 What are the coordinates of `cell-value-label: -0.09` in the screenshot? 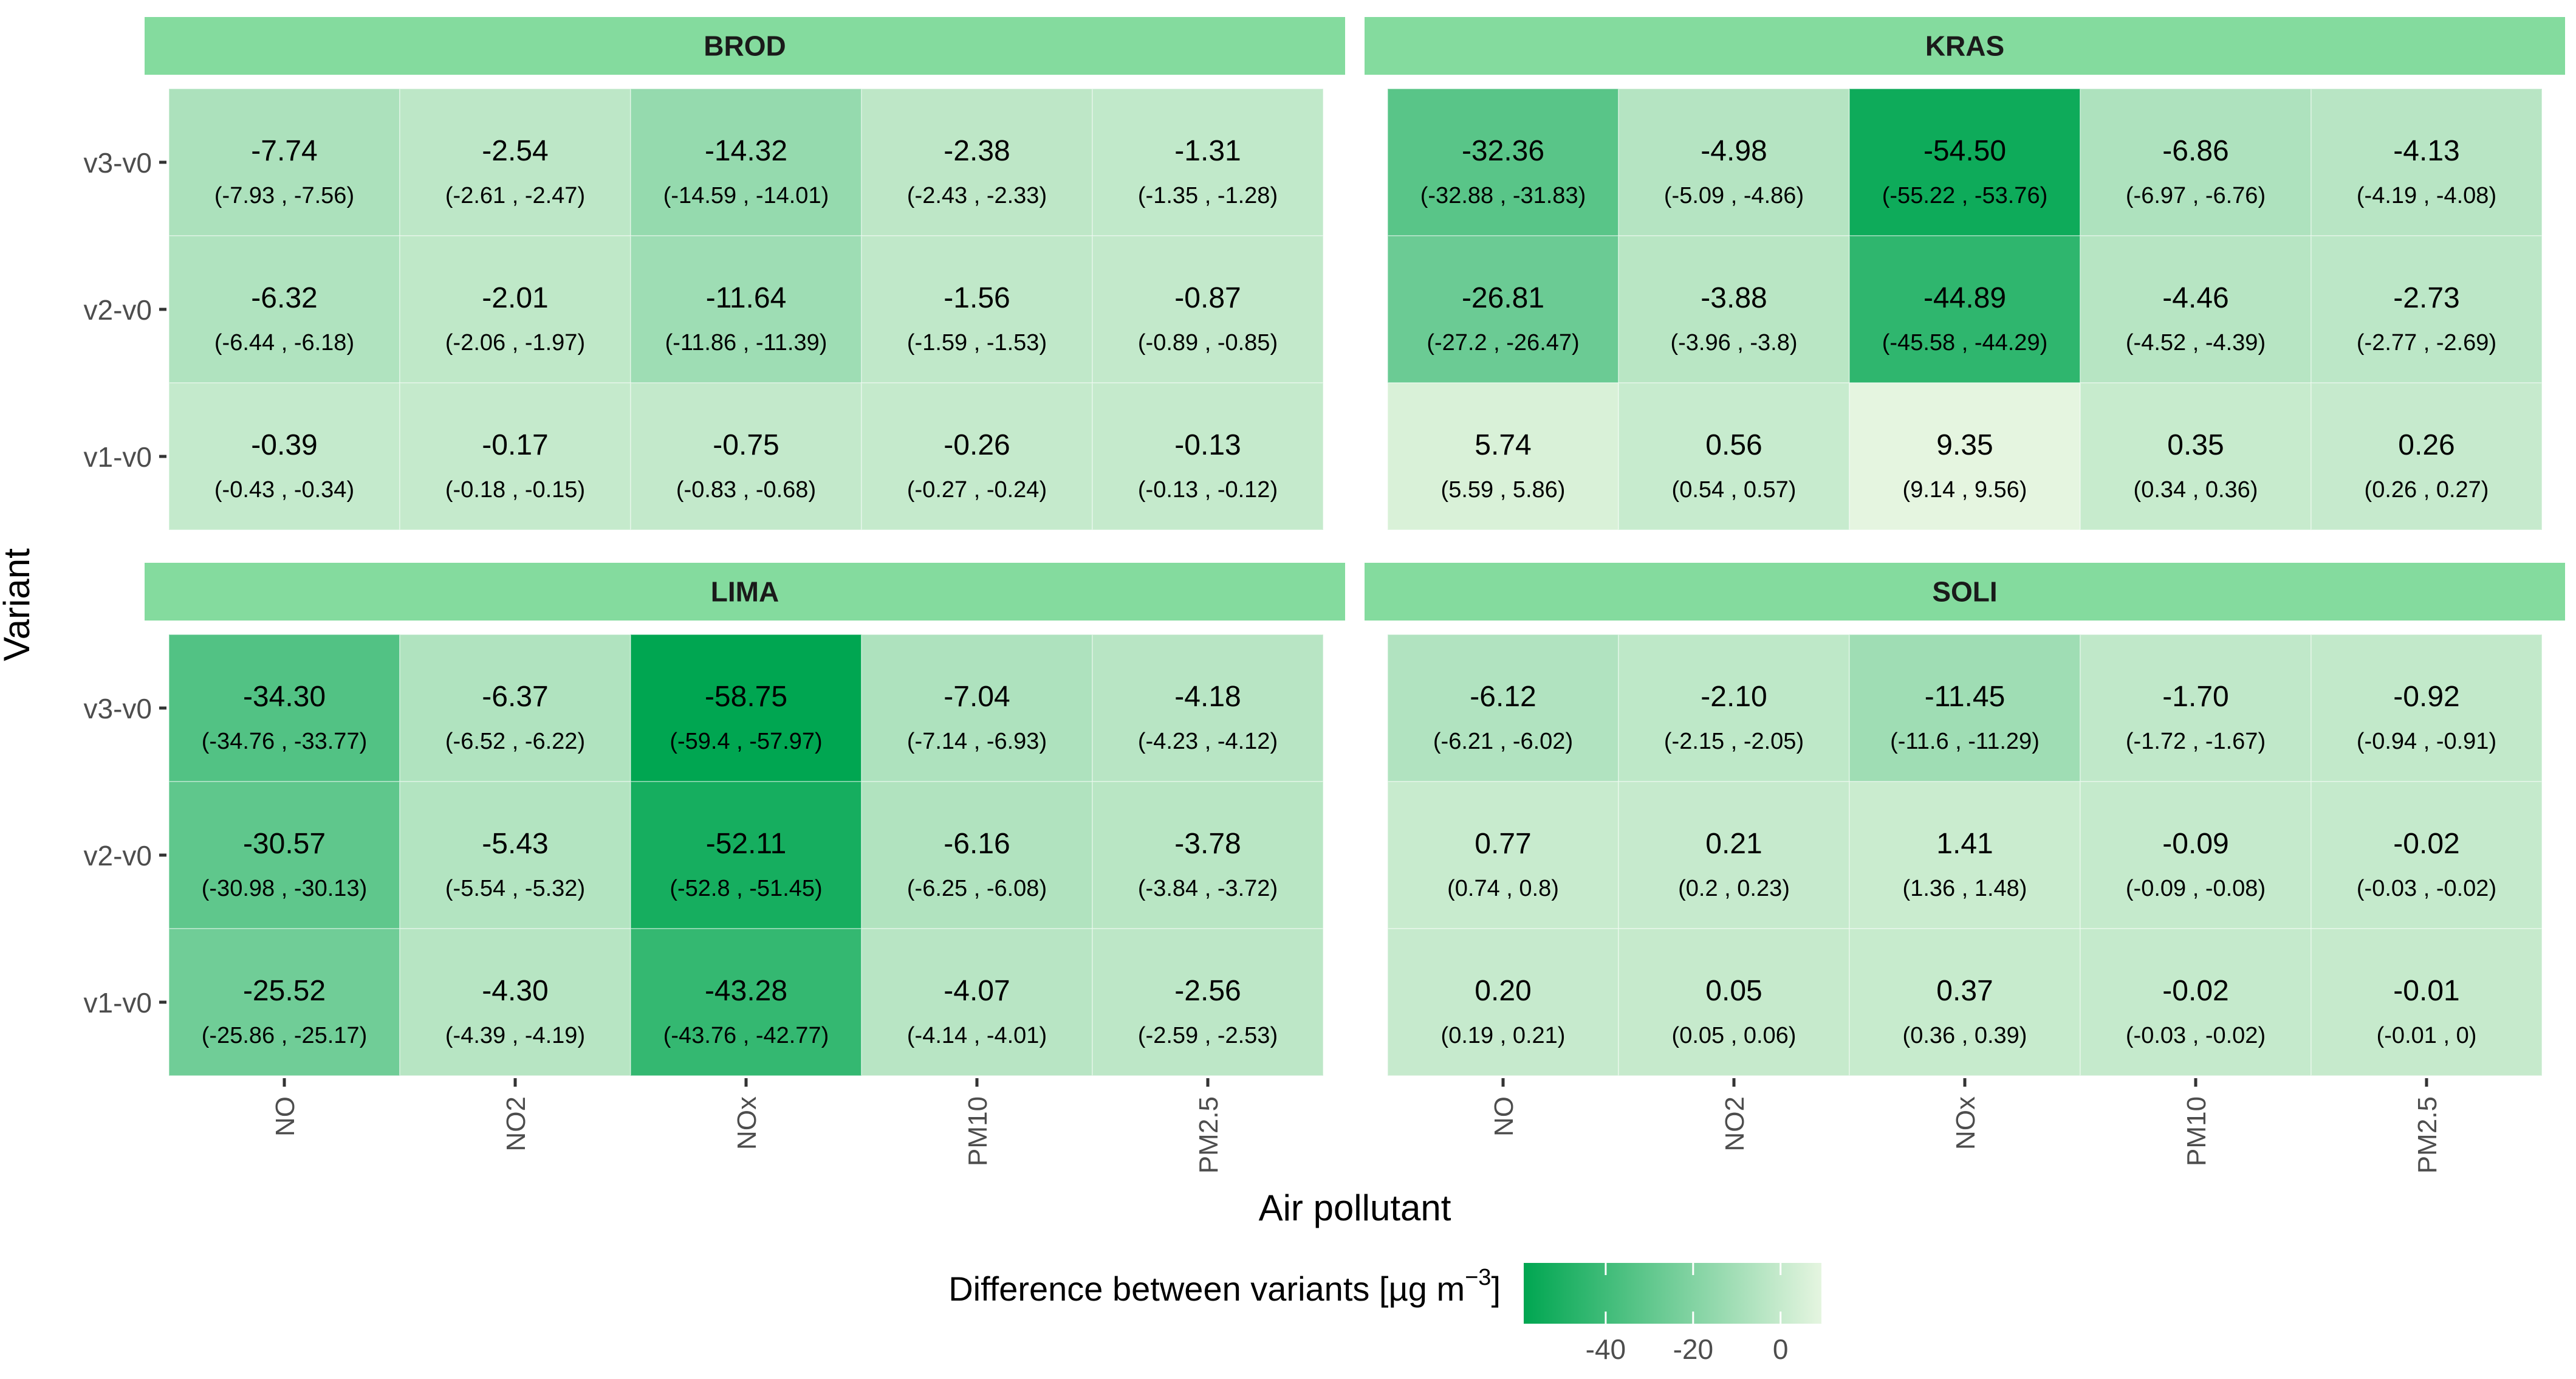 It's located at (2195, 844).